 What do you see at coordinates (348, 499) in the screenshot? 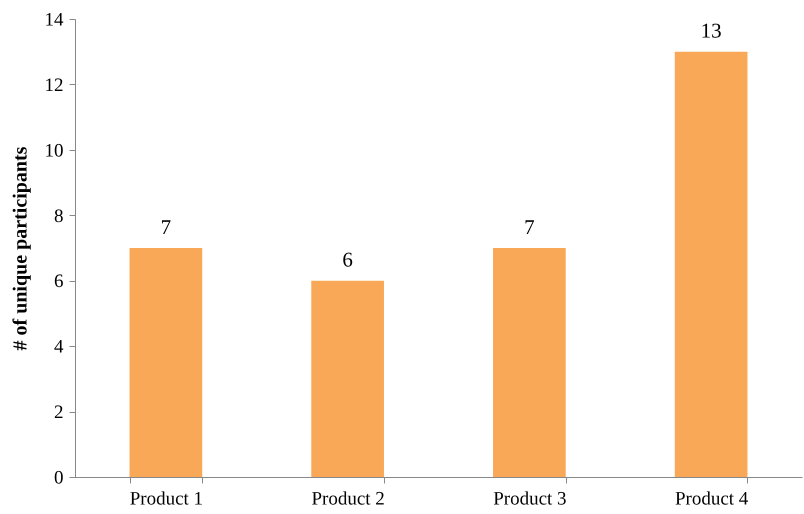
I see `x-tick-label: Product 2` at bounding box center [348, 499].